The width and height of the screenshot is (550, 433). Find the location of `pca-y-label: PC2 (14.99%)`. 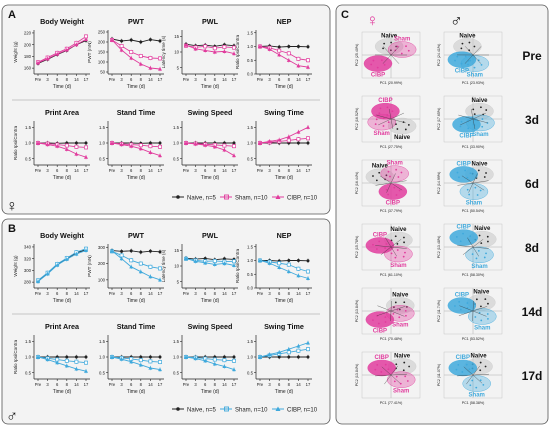

pca-y-label: PC2 (14.99%) is located at coordinates (439, 183).